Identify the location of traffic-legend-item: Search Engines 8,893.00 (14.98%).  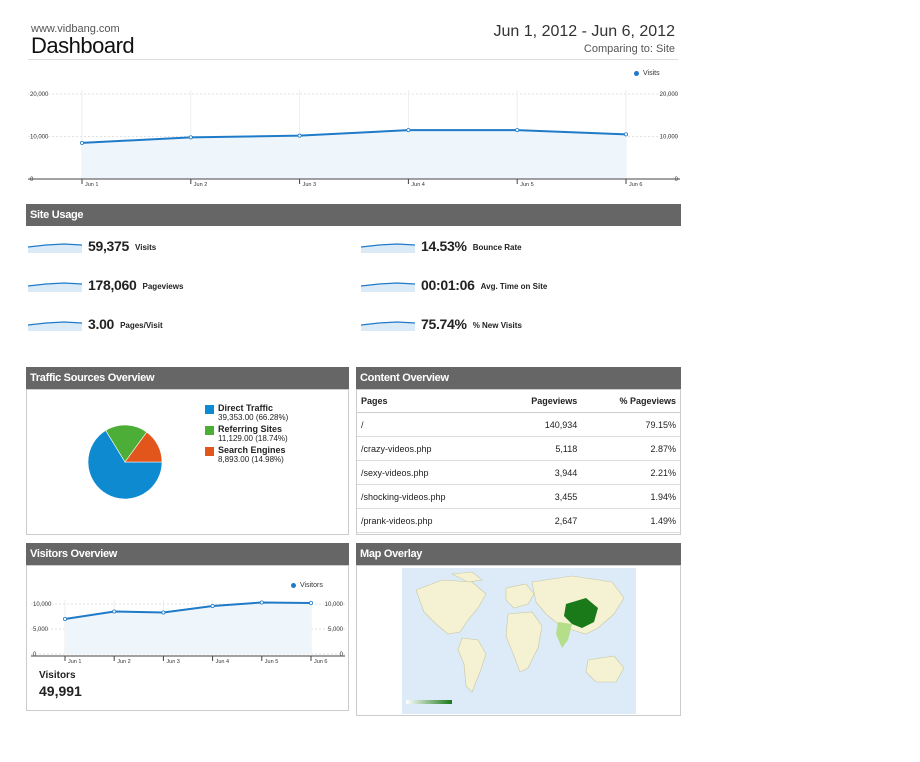
(275, 455).